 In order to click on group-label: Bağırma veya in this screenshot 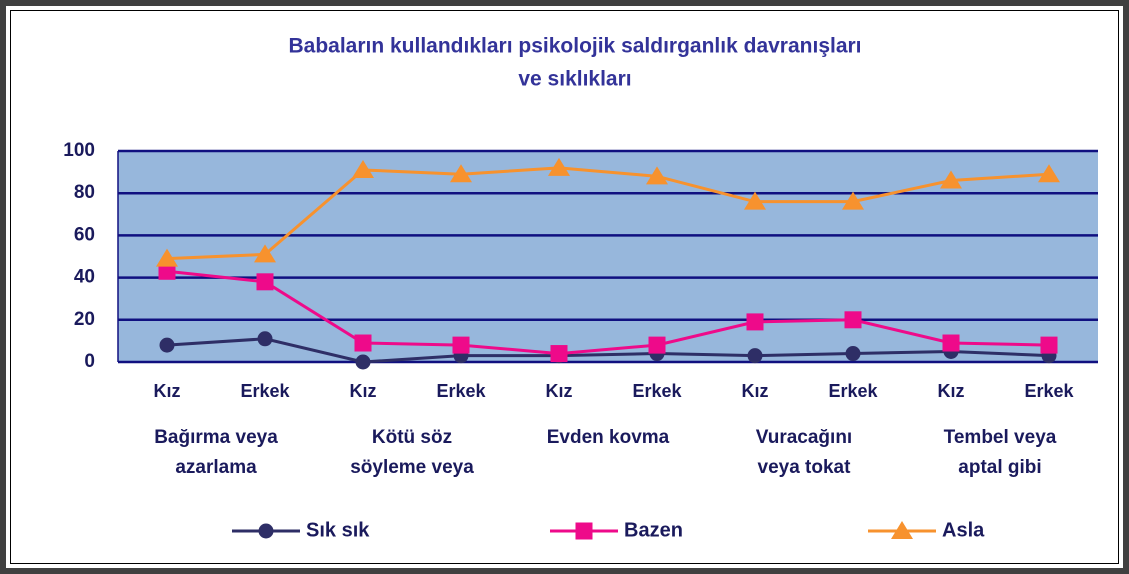, I will do `click(216, 437)`.